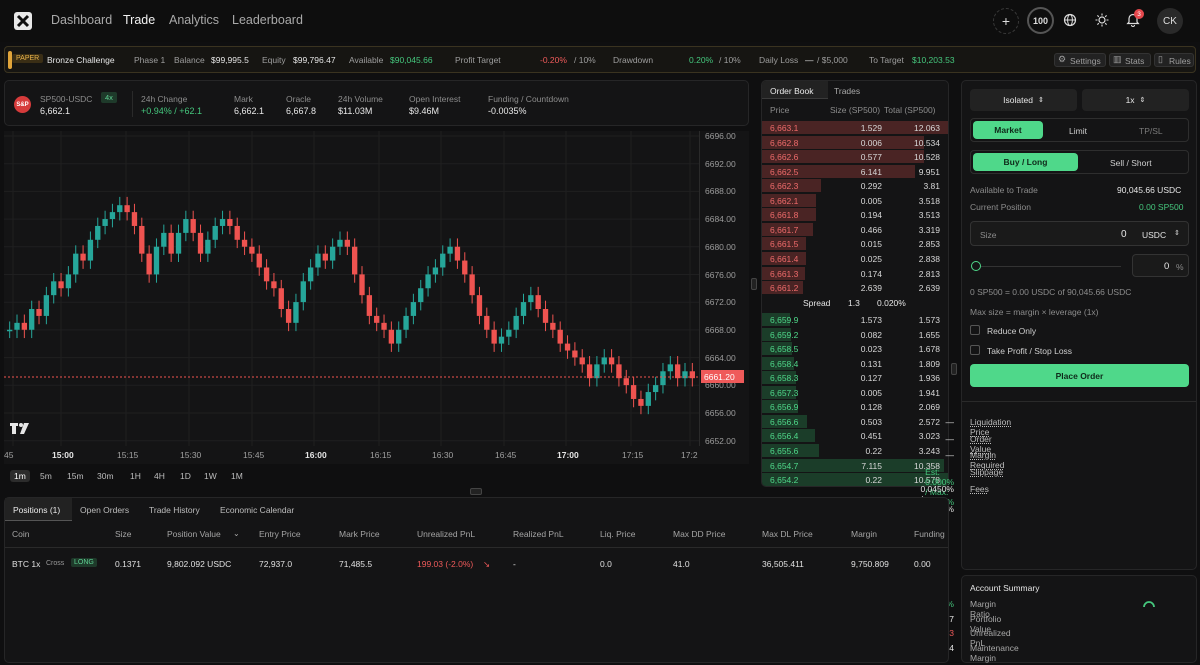 This screenshot has width=1200, height=665. I want to click on asks-price: 6,662.3, so click(784, 186).